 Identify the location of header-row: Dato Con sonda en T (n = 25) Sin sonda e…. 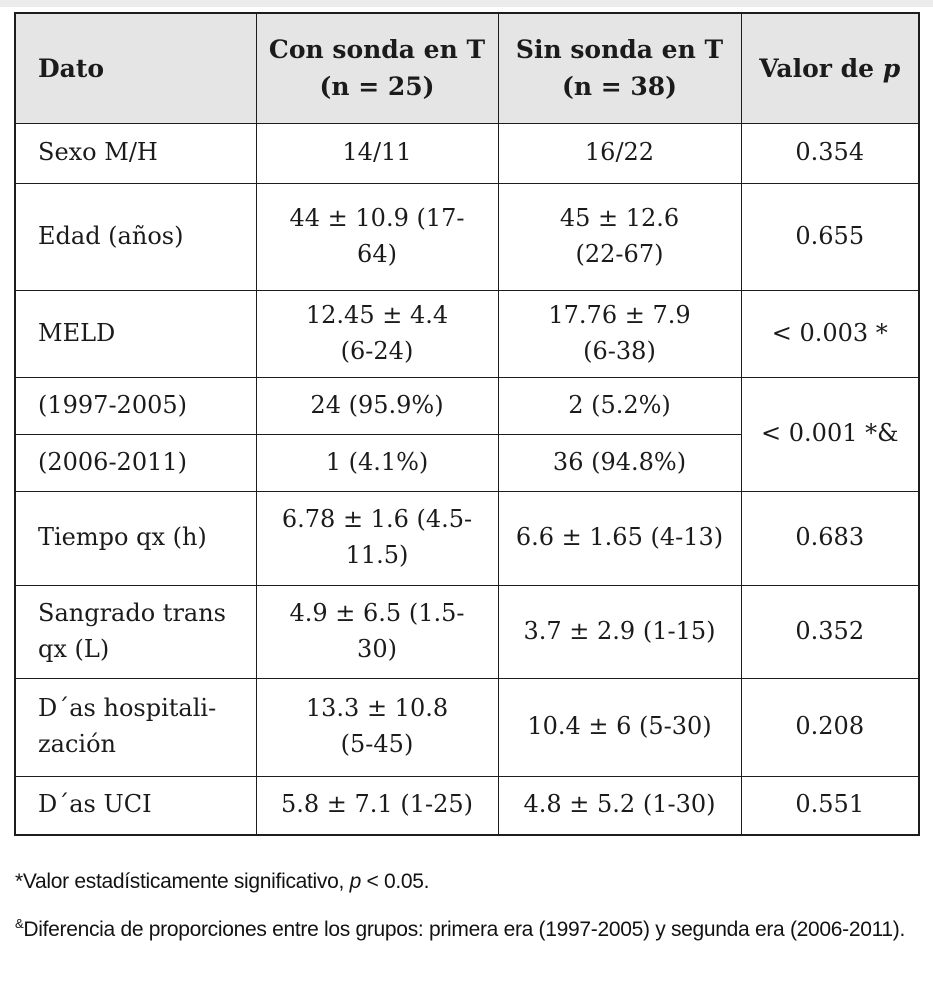
(467, 68).